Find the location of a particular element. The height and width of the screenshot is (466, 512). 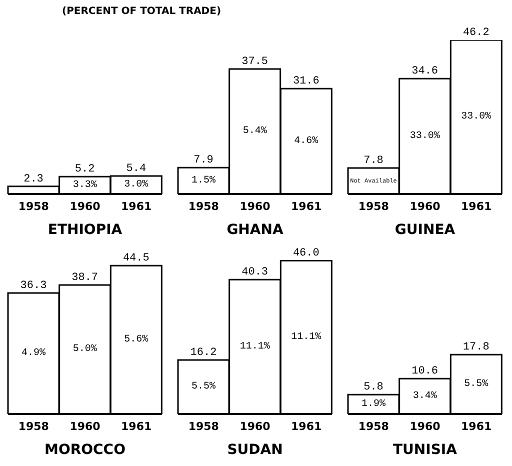

annotation: 1.9% is located at coordinates (373, 404).